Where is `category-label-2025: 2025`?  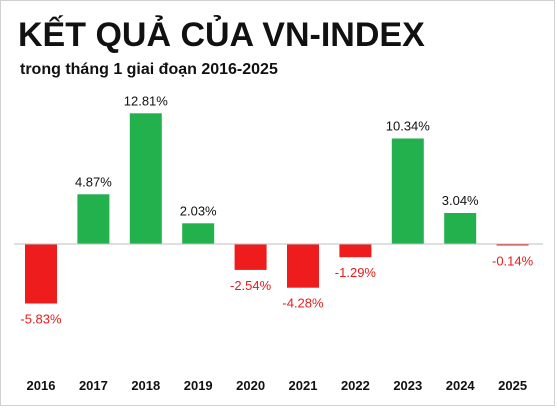 category-label-2025: 2025 is located at coordinates (512, 385).